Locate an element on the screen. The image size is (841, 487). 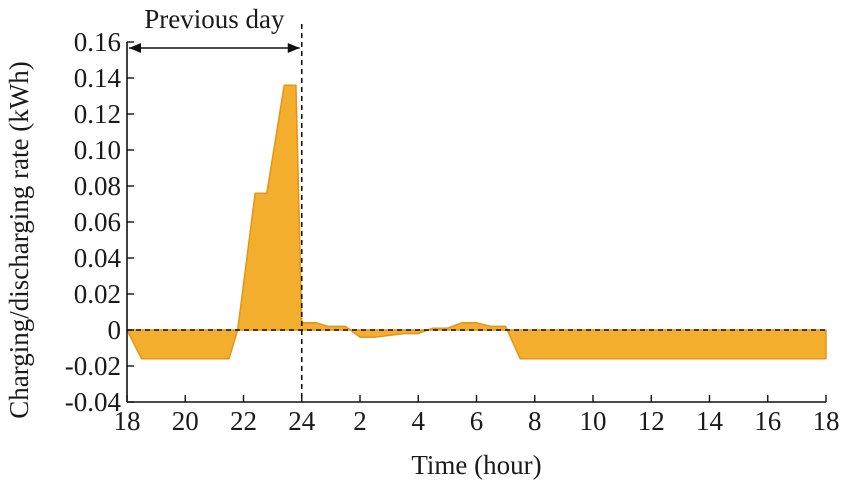
x-tick-label: 20 is located at coordinates (185, 421).